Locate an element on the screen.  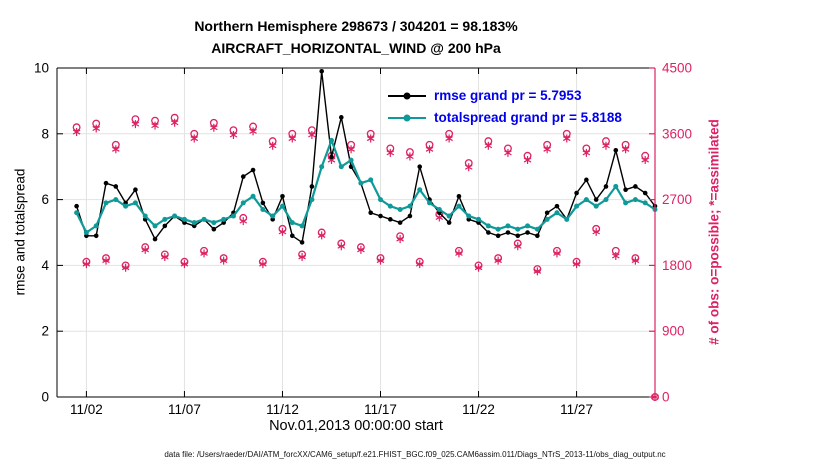
x-tick-label: 11/02 is located at coordinates (86, 409).